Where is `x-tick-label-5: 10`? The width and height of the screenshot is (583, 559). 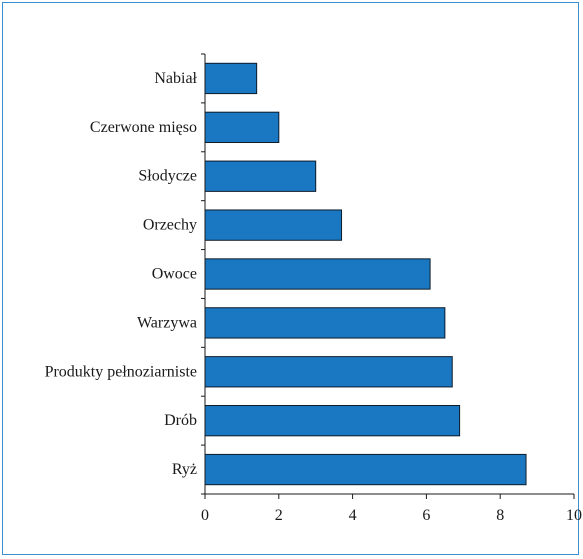 x-tick-label-5: 10 is located at coordinates (574, 515).